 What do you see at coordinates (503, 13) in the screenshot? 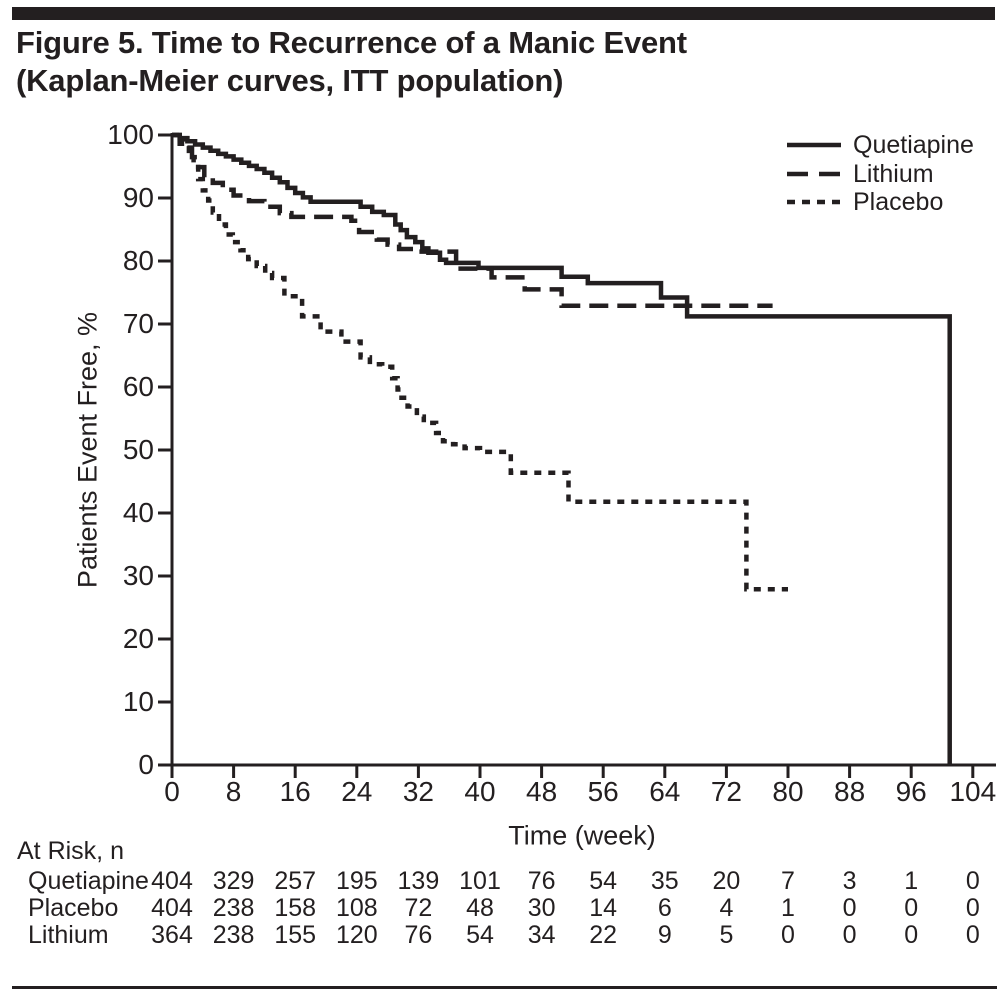
I see `top-rule` at bounding box center [503, 13].